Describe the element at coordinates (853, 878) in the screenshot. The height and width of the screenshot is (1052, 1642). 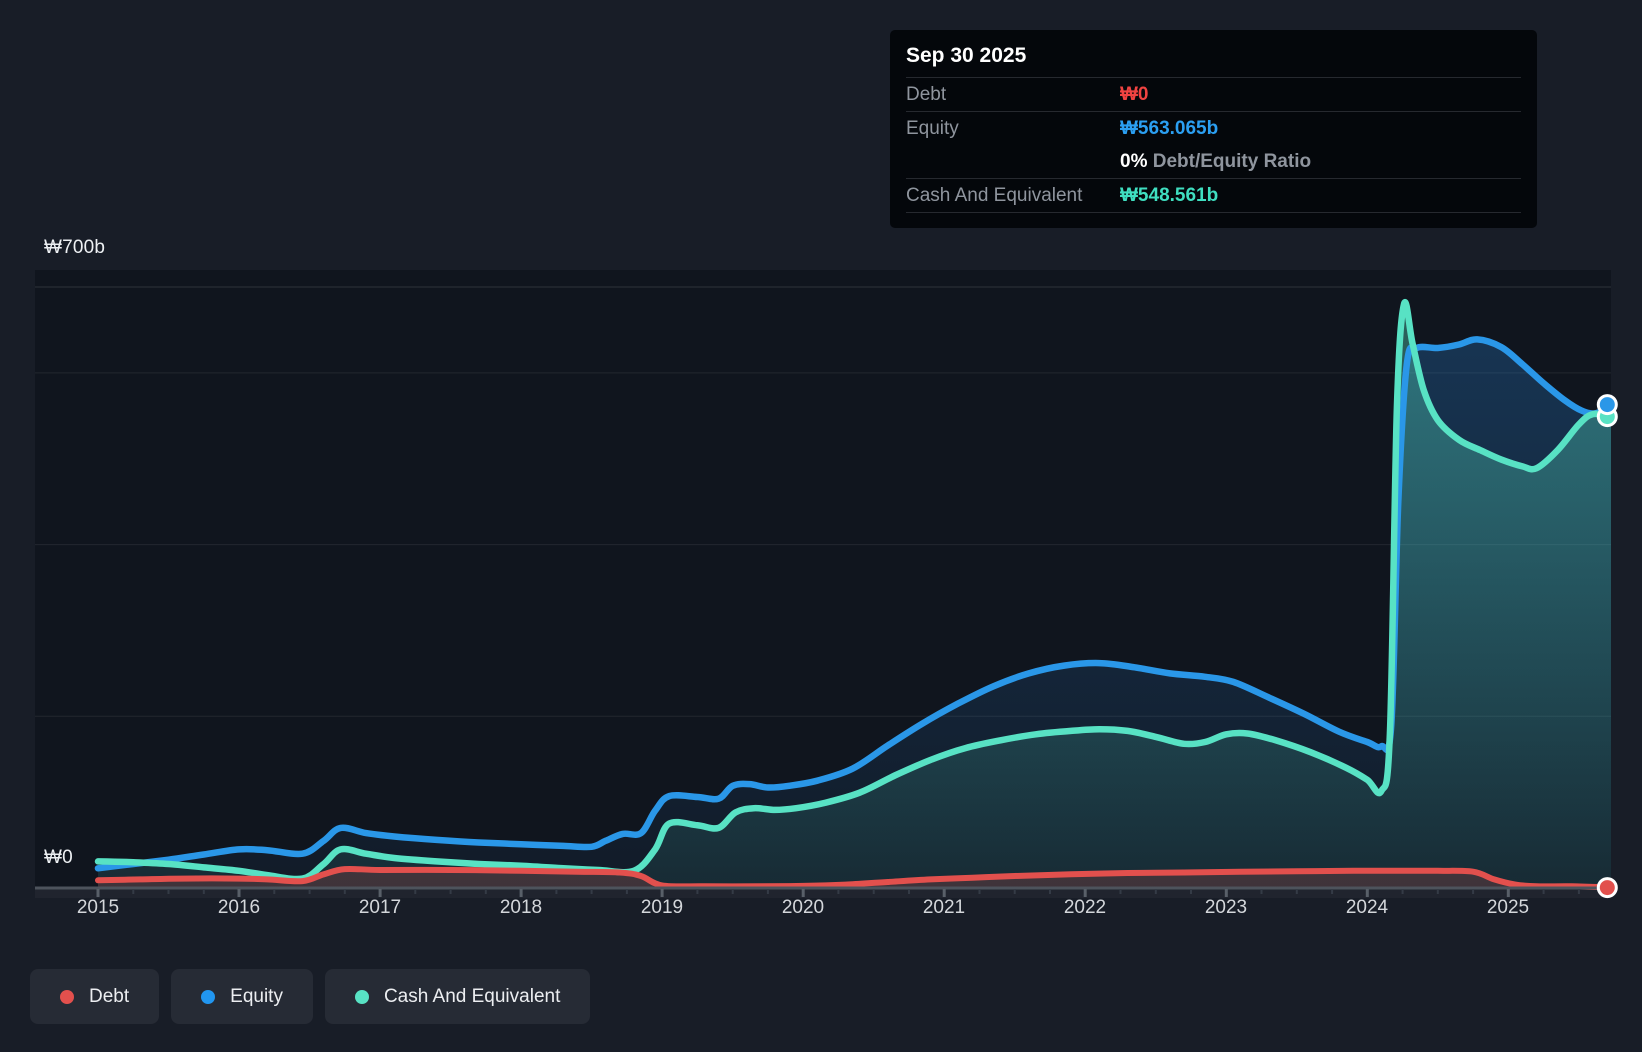
I see `debt-line` at that location.